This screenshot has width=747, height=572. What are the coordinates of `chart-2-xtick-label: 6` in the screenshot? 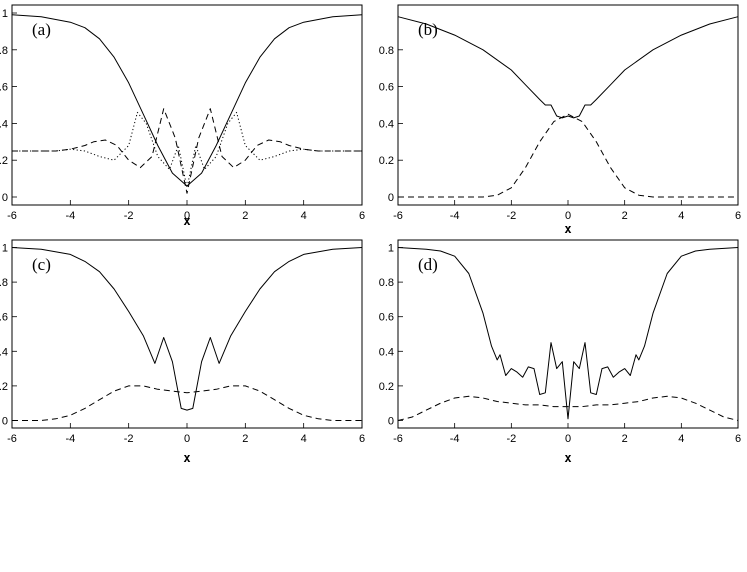 It's located at (362, 439).